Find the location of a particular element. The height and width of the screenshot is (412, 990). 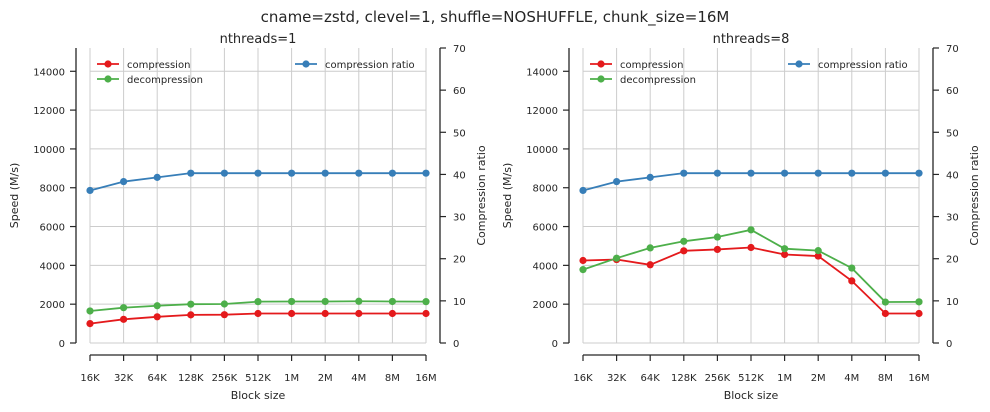

y-right-tick-label: 40 is located at coordinates (952, 175).